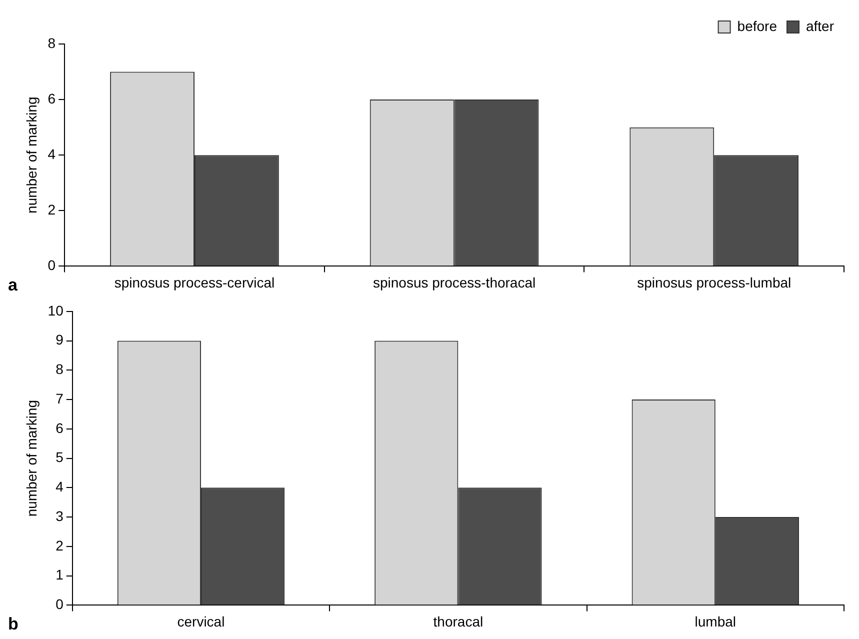 This screenshot has height=639, width=859. What do you see at coordinates (60, 574) in the screenshot?
I see `y-tick-label: 1` at bounding box center [60, 574].